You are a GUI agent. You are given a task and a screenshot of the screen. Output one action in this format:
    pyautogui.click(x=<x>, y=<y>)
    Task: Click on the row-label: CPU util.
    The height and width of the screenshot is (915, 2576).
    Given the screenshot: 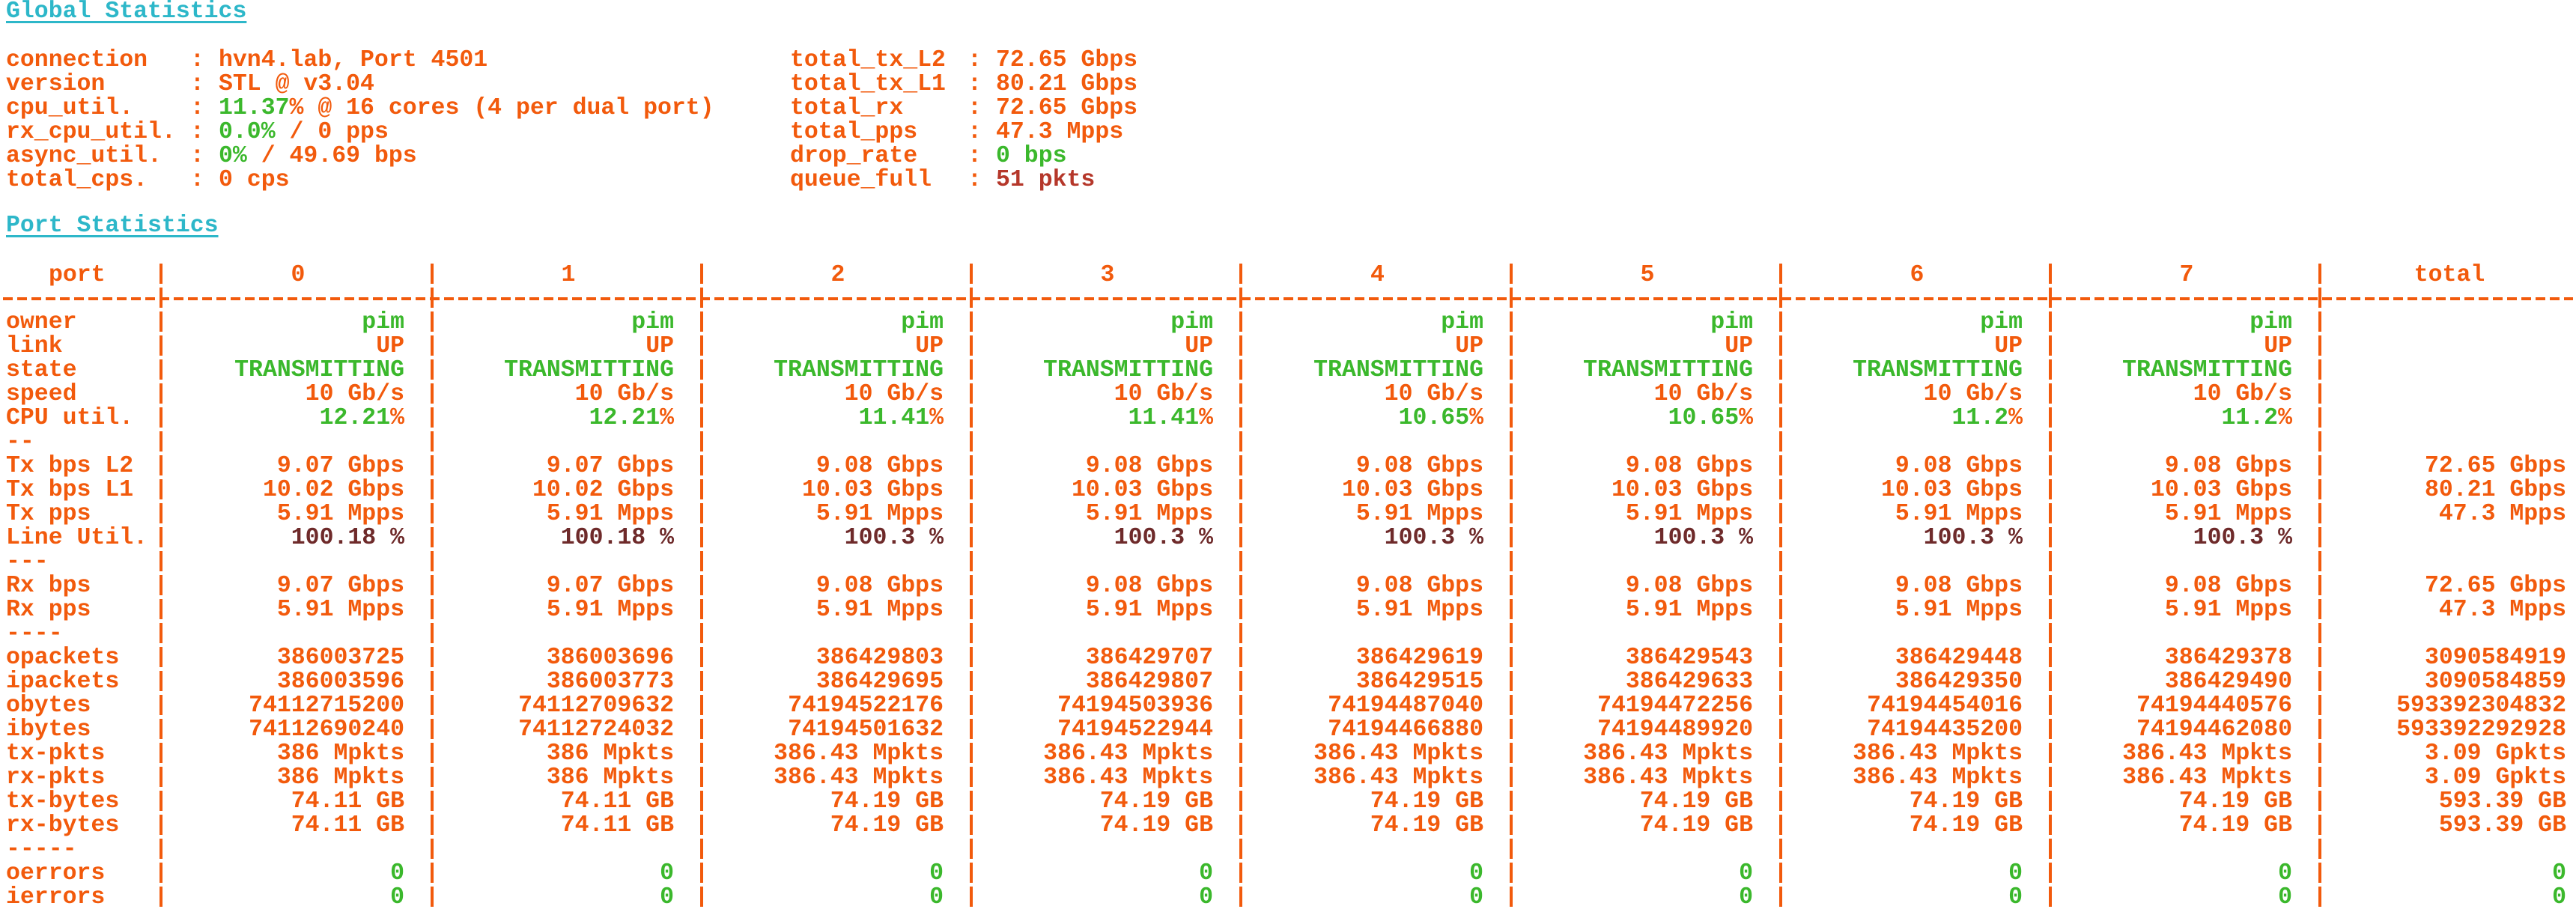 What is the action you would take?
    pyautogui.click(x=70, y=418)
    